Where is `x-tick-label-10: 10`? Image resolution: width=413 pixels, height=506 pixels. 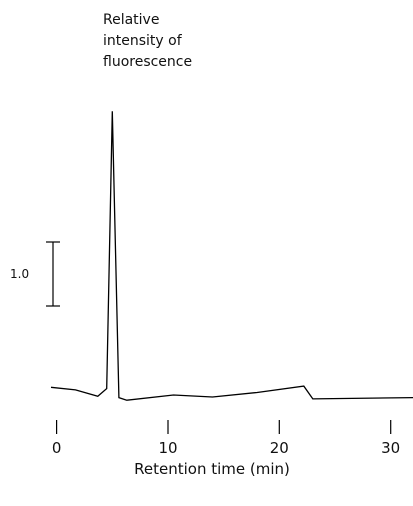
x-tick-label-10: 10 is located at coordinates (167, 448).